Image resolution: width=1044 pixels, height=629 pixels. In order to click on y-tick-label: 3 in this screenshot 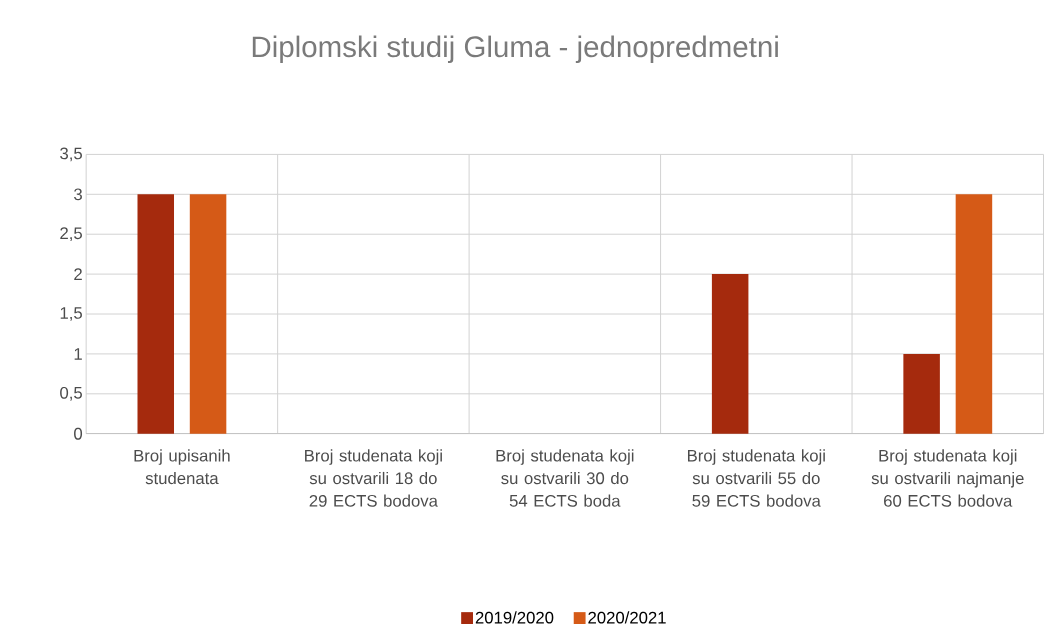, I will do `click(78, 194)`.